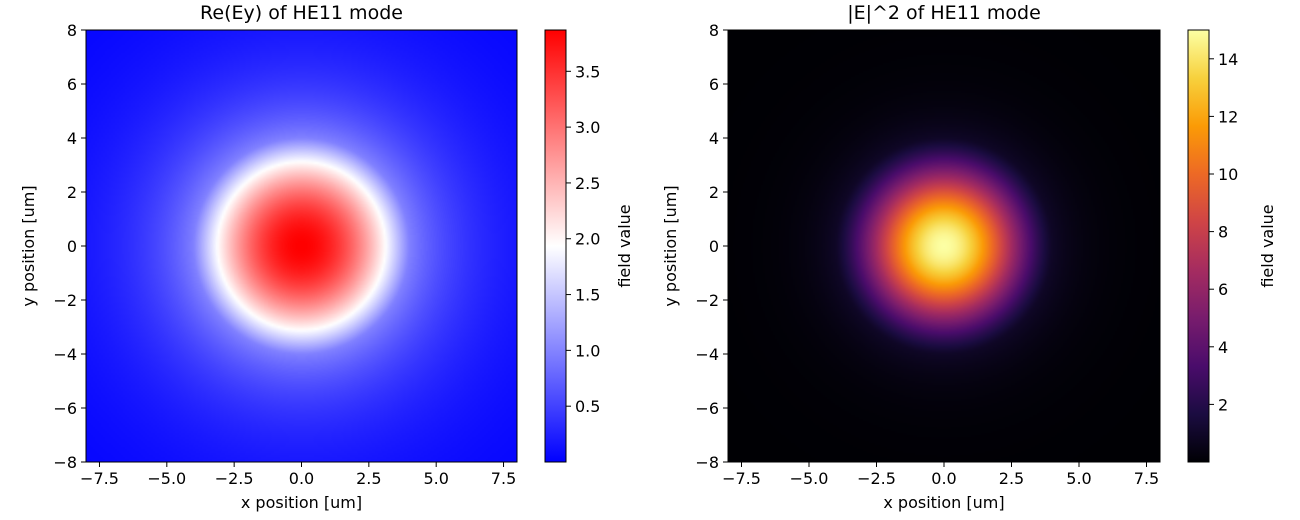  I want to click on colorbar-tick-label: 2, so click(1223, 404).